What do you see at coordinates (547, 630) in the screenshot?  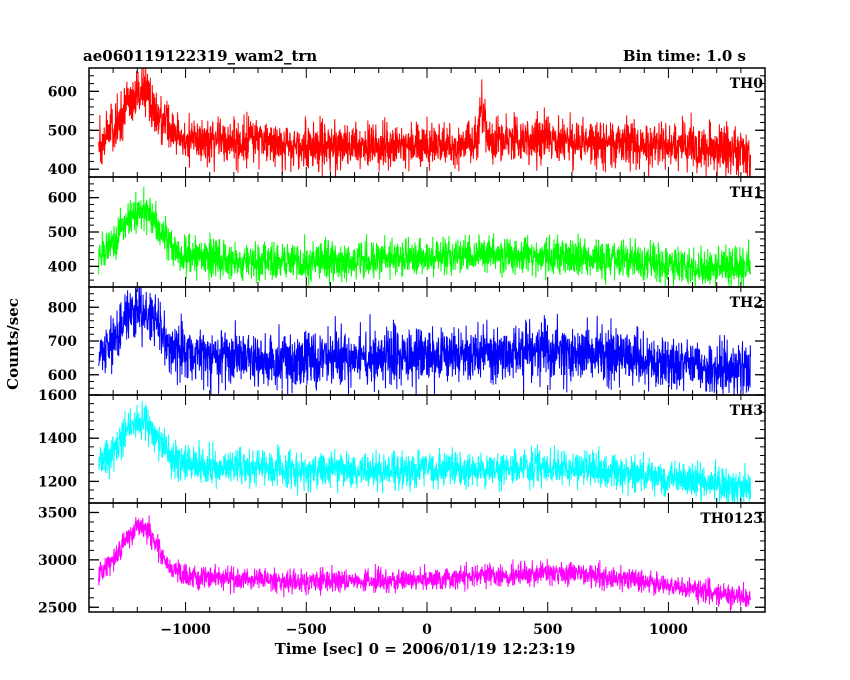 I see `x-tick-label: 500` at bounding box center [547, 630].